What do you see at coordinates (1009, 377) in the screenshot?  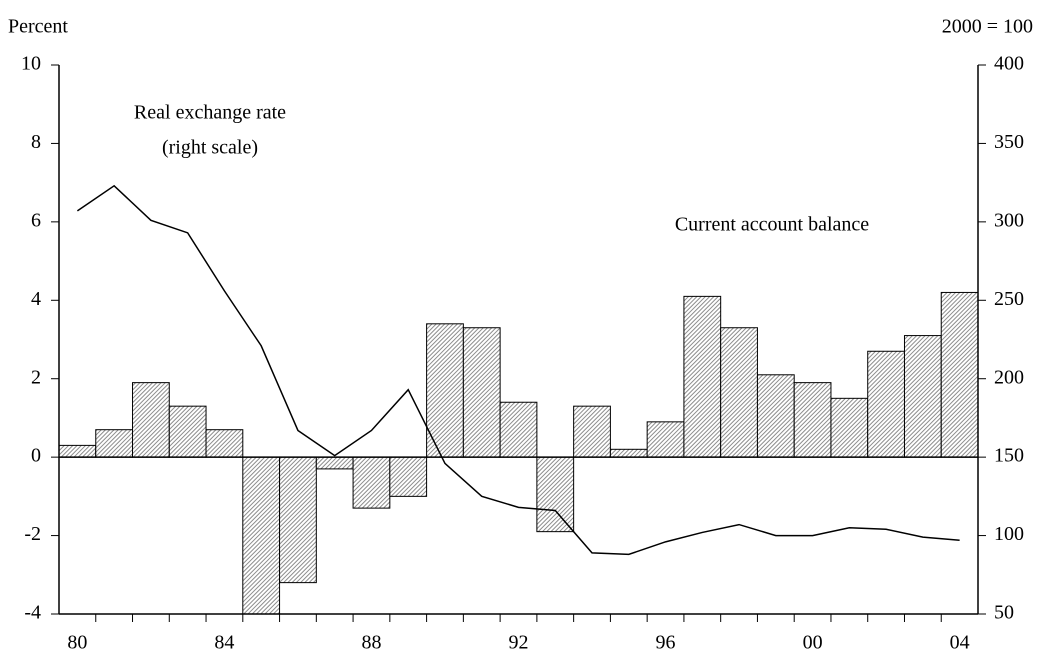 I see `y2-tick-label: 200` at bounding box center [1009, 377].